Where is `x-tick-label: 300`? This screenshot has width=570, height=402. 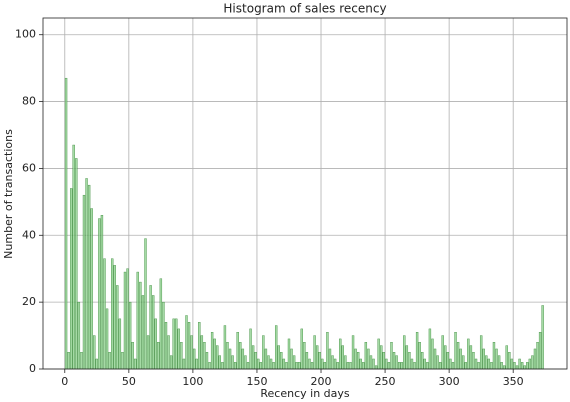
x-tick-label: 300 is located at coordinates (449, 381).